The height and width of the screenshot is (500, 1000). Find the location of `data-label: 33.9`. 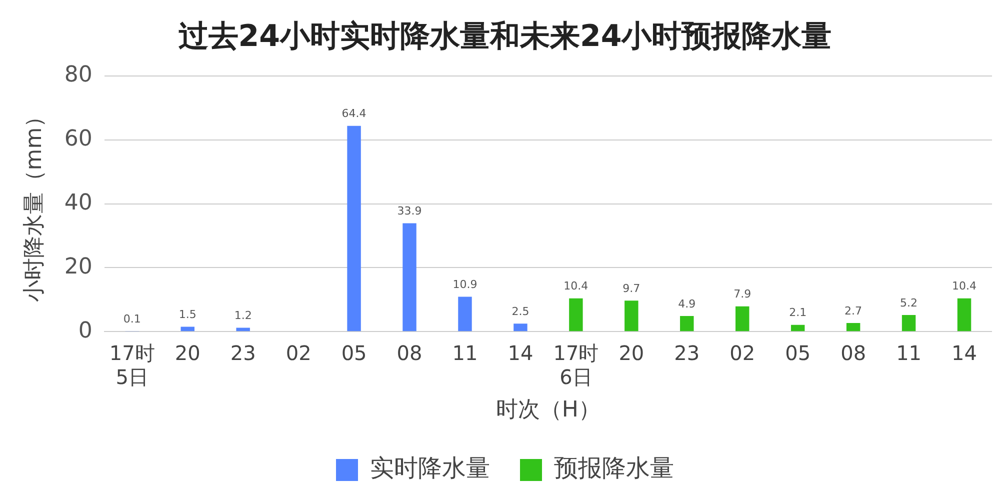

data-label: 33.9 is located at coordinates (409, 211).